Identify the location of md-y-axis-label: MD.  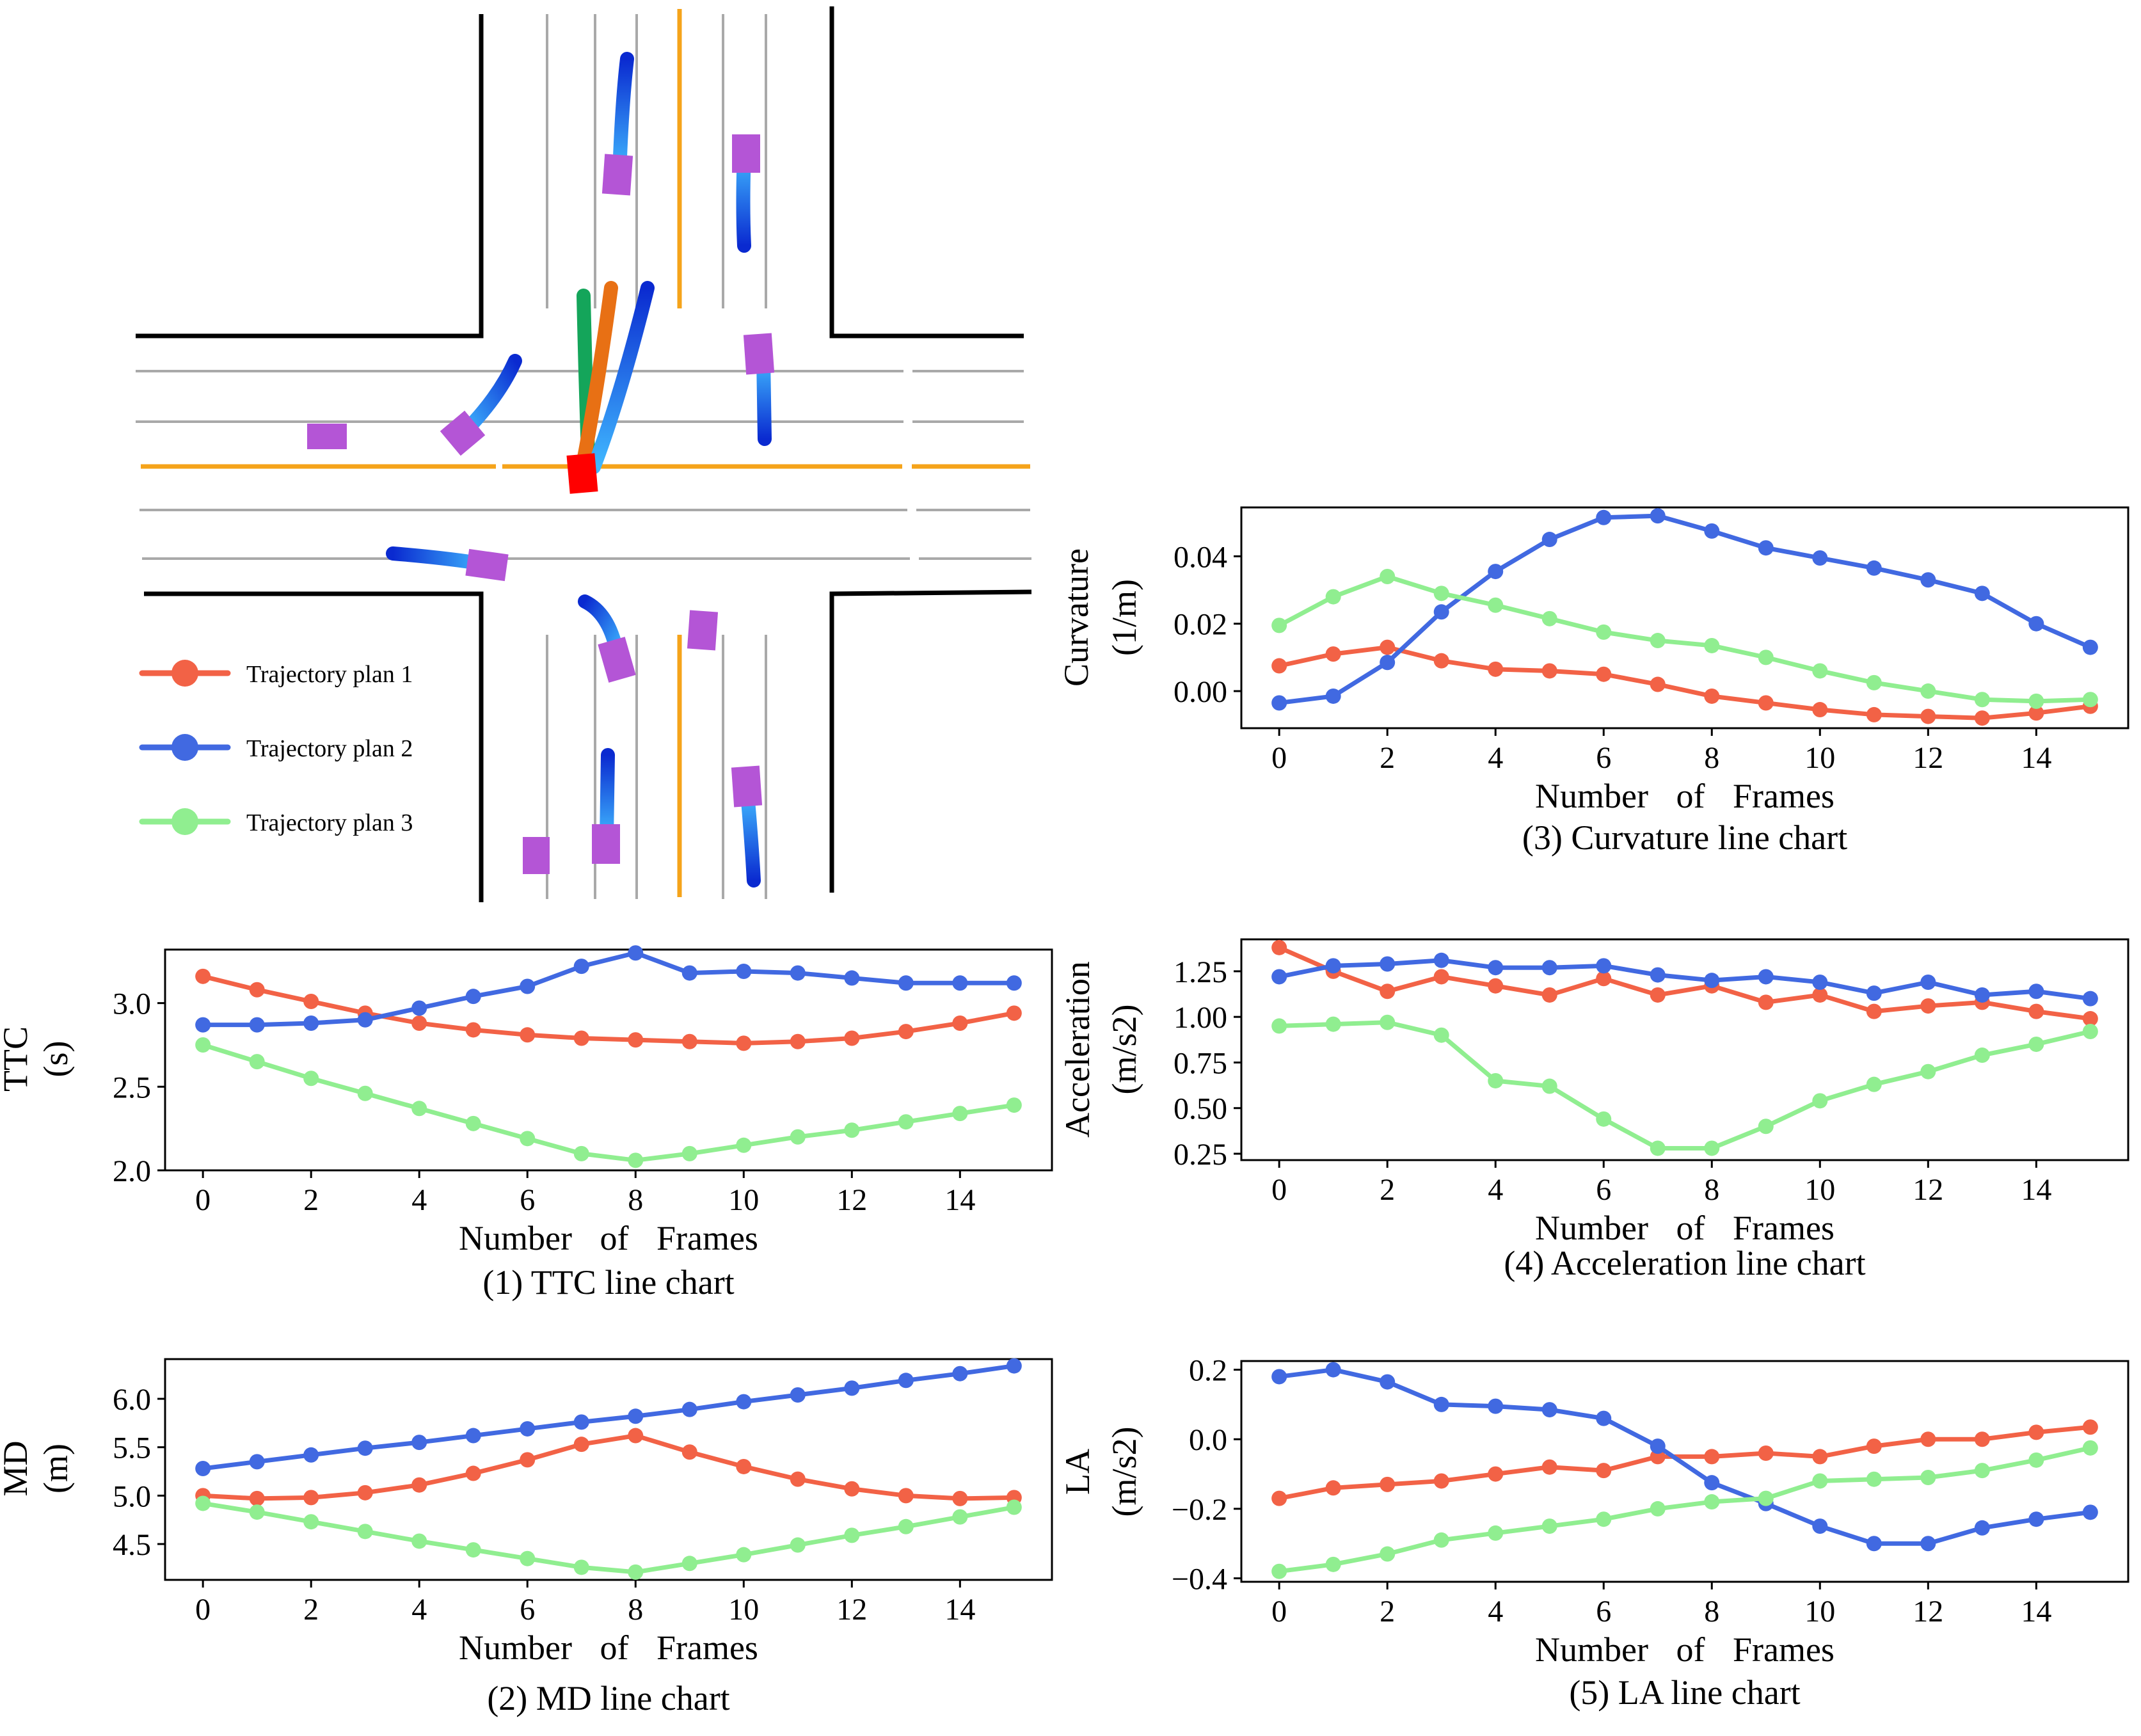
(17, 1468).